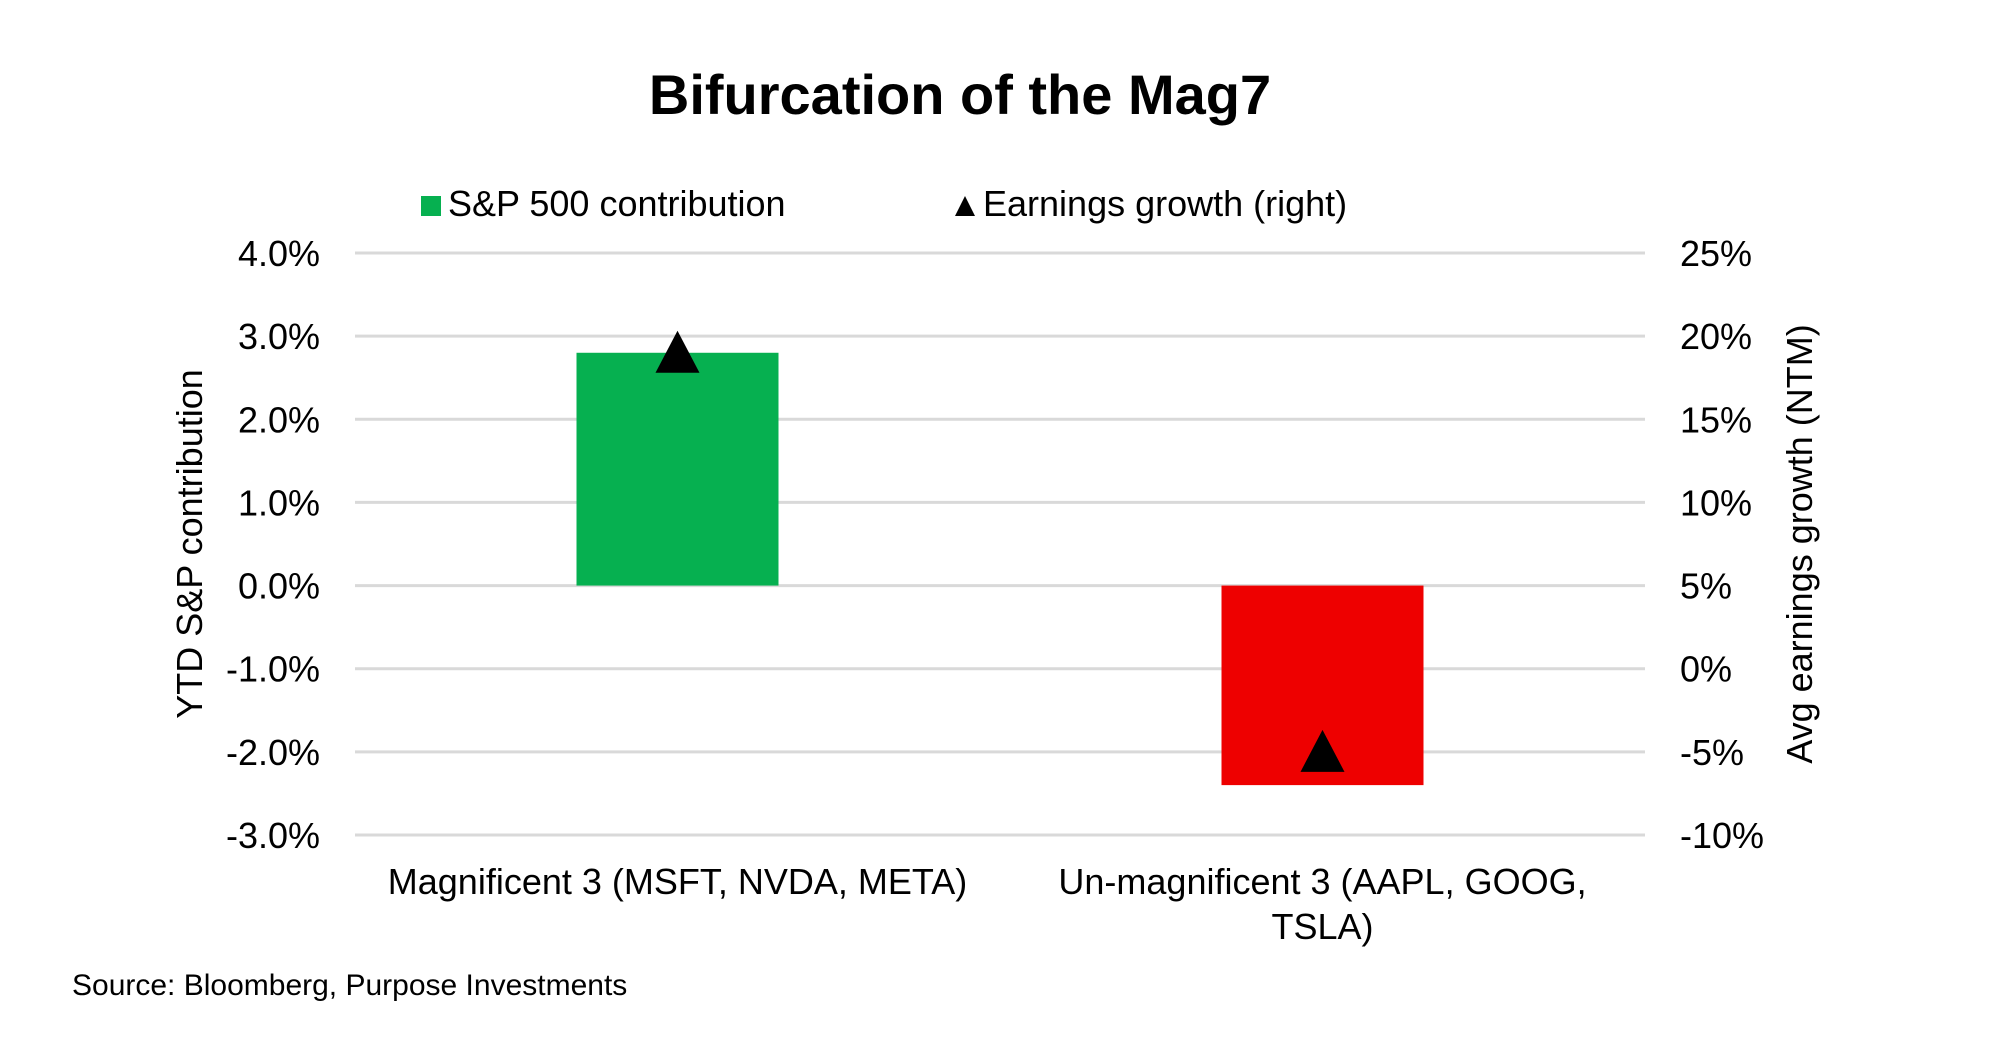  Describe the element at coordinates (1716, 336) in the screenshot. I see `y-tick-label-right: 20%` at that location.